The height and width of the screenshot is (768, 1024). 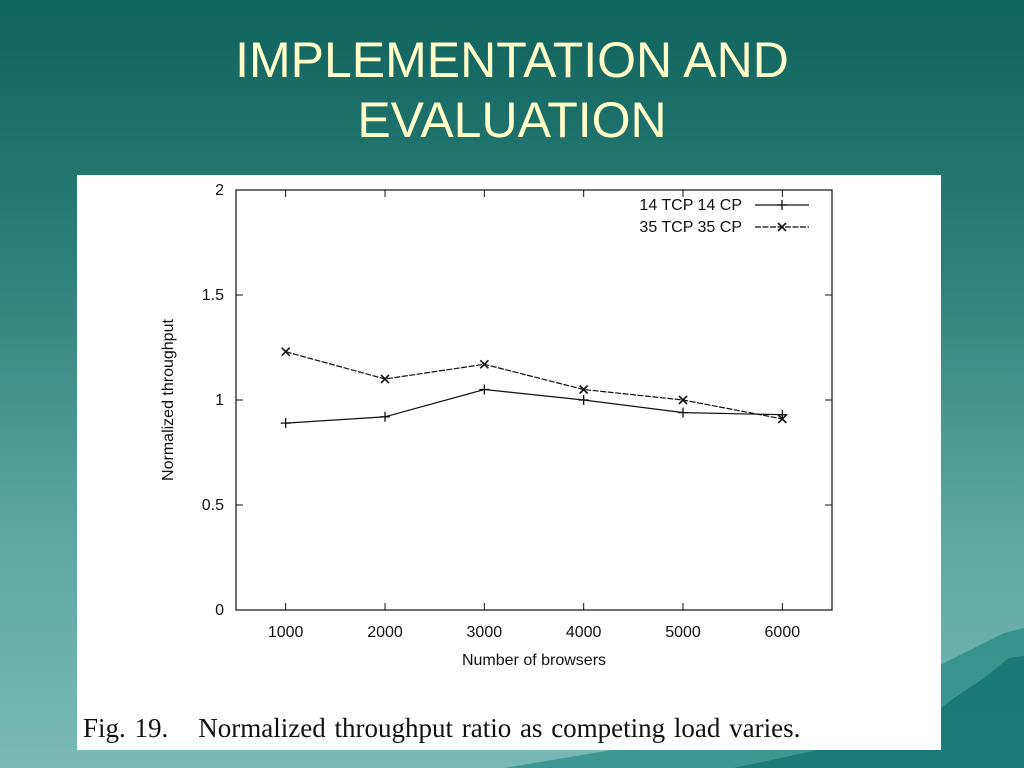 I want to click on y-axis-title: Normalized throughput, so click(x=168, y=400).